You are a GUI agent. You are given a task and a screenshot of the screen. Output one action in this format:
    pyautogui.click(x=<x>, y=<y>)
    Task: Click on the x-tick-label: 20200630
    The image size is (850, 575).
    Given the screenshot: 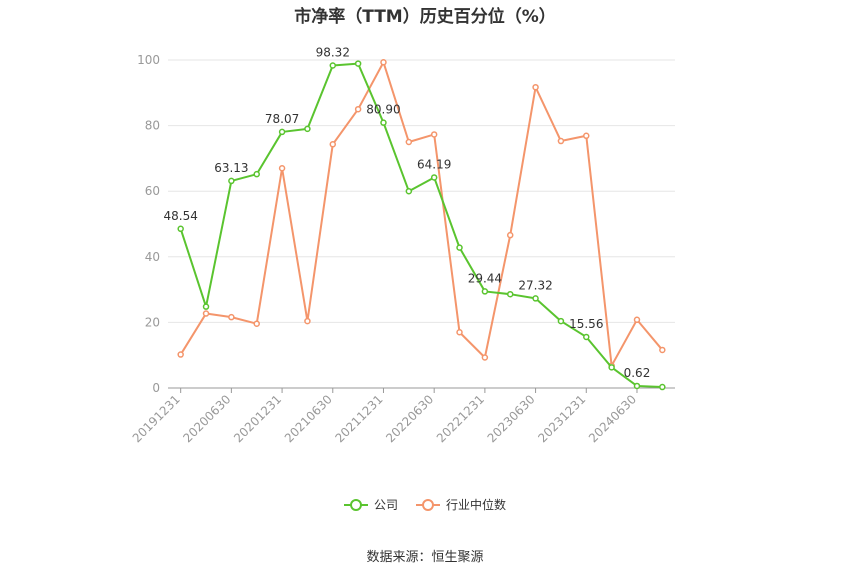 What is the action you would take?
    pyautogui.click(x=206, y=418)
    